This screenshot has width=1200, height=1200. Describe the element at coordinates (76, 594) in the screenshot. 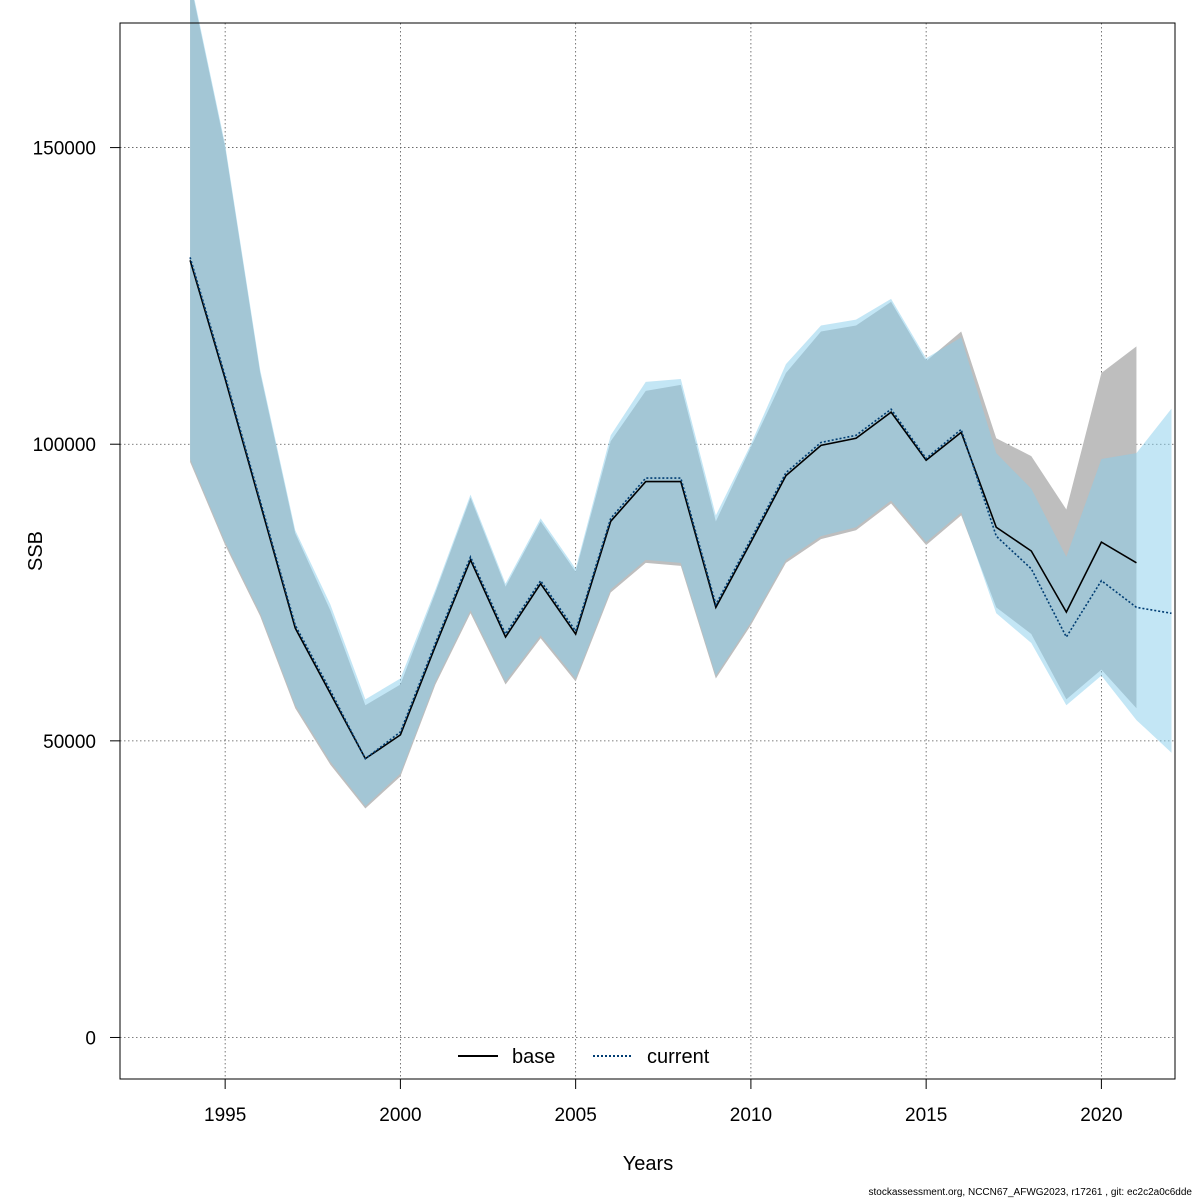

I see `y-axis: 0 50000 100000 150000` at that location.